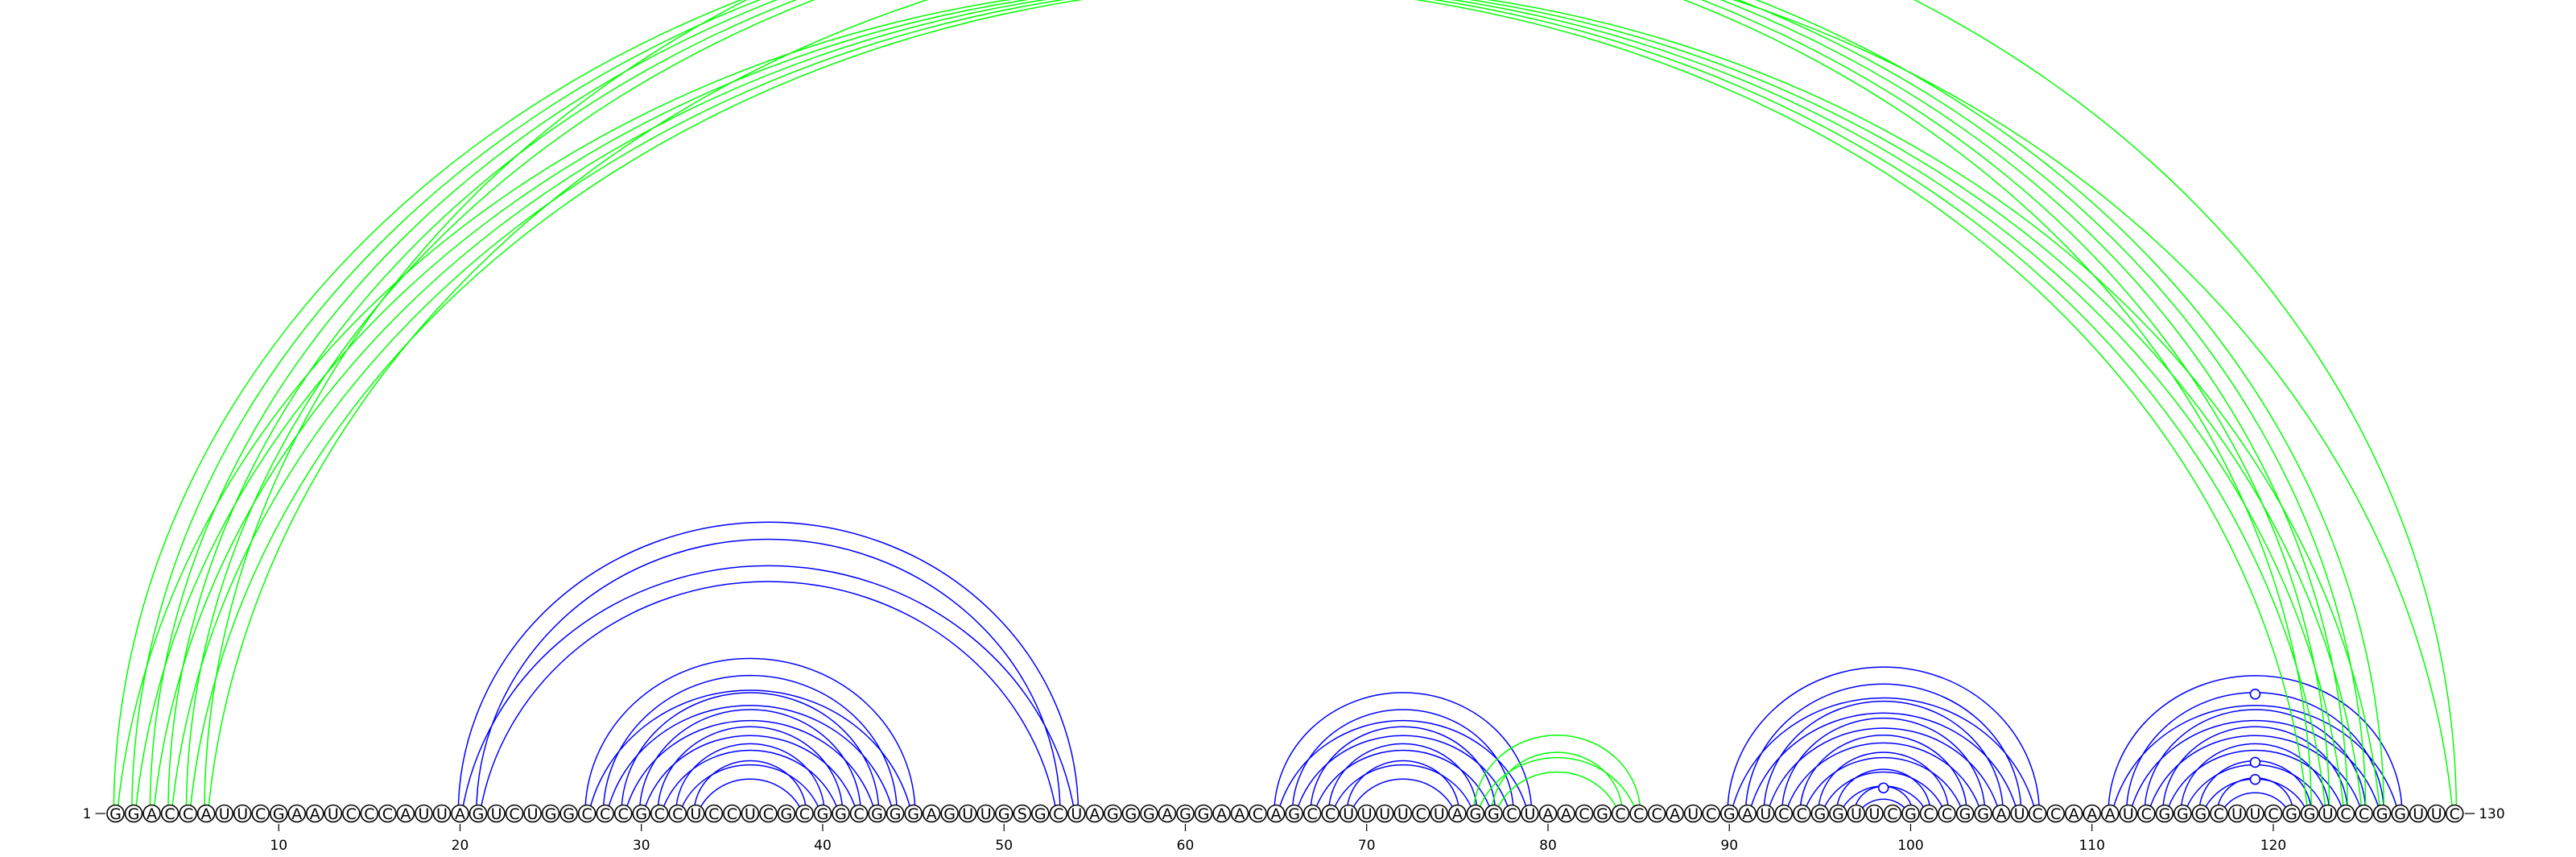 The width and height of the screenshot is (2576, 857). What do you see at coordinates (87, 814) in the screenshot?
I see `sequence-start-label: 1` at bounding box center [87, 814].